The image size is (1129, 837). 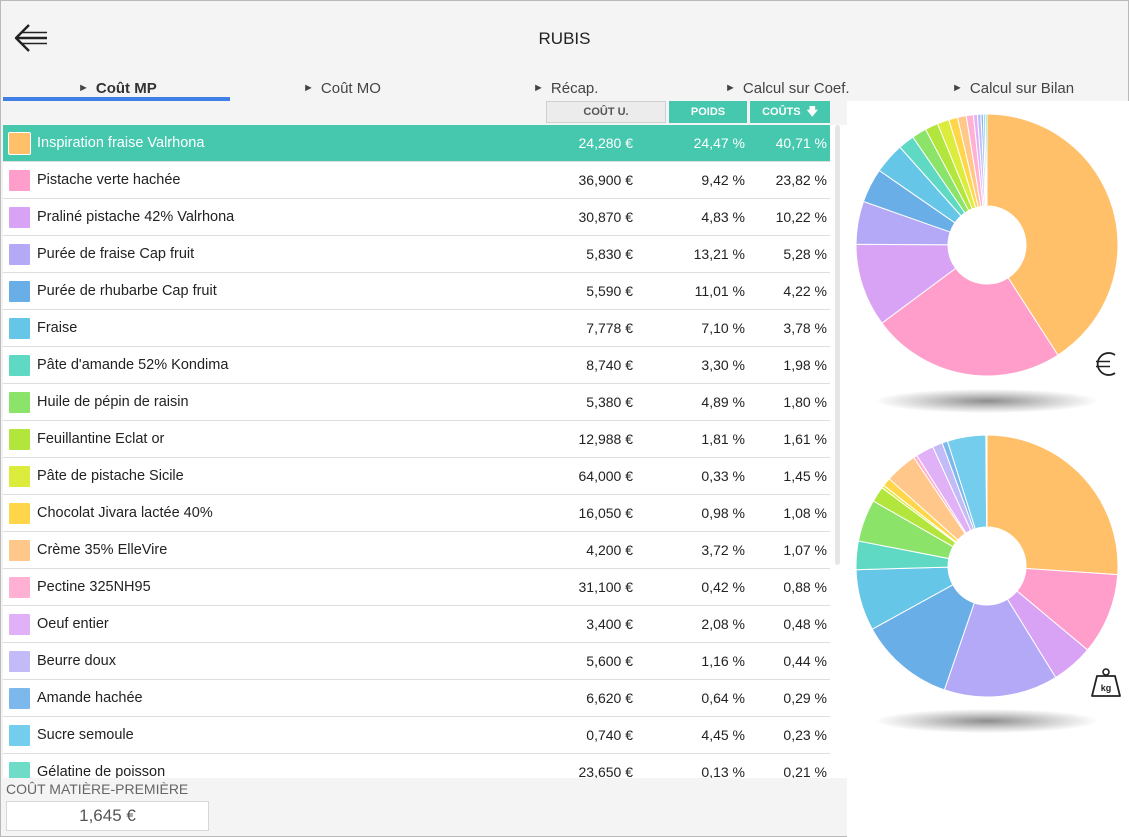 I want to click on tab-label: Coût MP, so click(x=126, y=88).